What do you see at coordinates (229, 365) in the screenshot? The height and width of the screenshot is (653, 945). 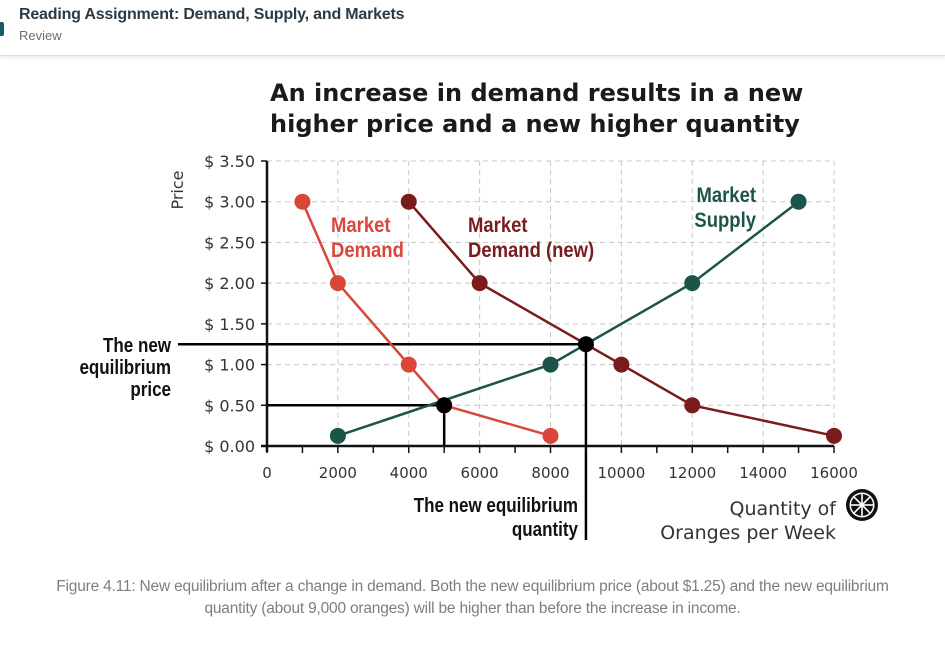 I see `y-tick-label: $ 1.00` at bounding box center [229, 365].